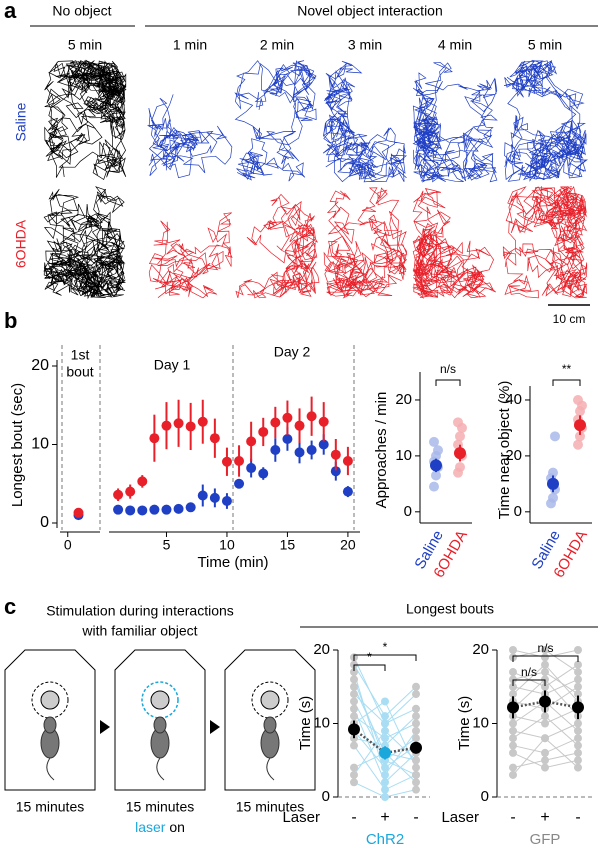 This screenshot has width=600, height=848. What do you see at coordinates (544, 817) in the screenshot?
I see `x-tick-label: +` at bounding box center [544, 817].